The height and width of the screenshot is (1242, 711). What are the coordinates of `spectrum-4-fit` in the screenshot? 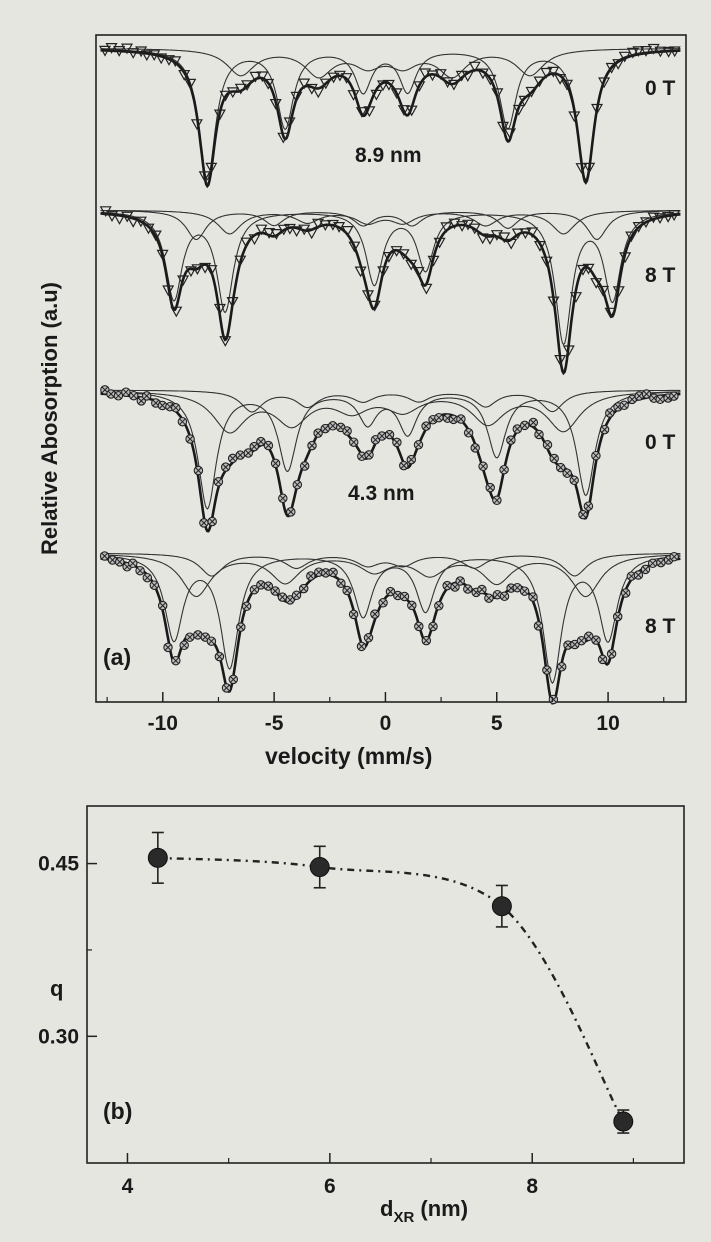 It's located at (390, 631).